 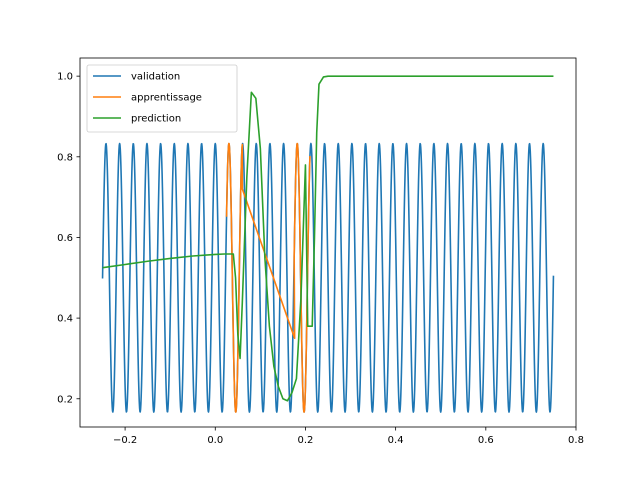 What do you see at coordinates (156, 119) in the screenshot?
I see `legend-label: prediction` at bounding box center [156, 119].